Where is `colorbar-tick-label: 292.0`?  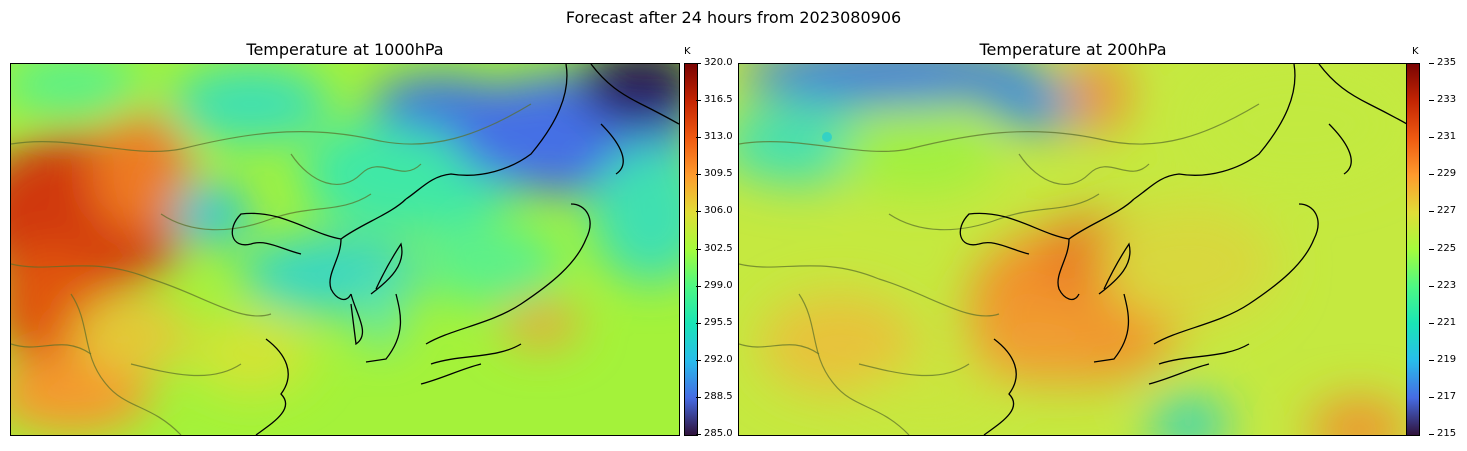 colorbar-tick-label: 292.0 is located at coordinates (714, 359).